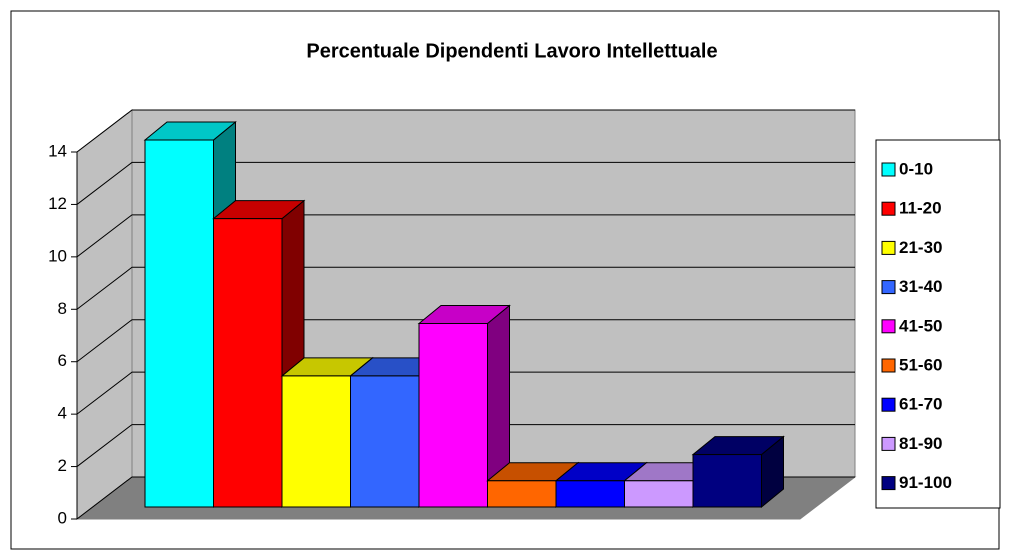 This screenshot has width=1011, height=558. What do you see at coordinates (920, 325) in the screenshot?
I see `legend-label: 41-50` at bounding box center [920, 325].